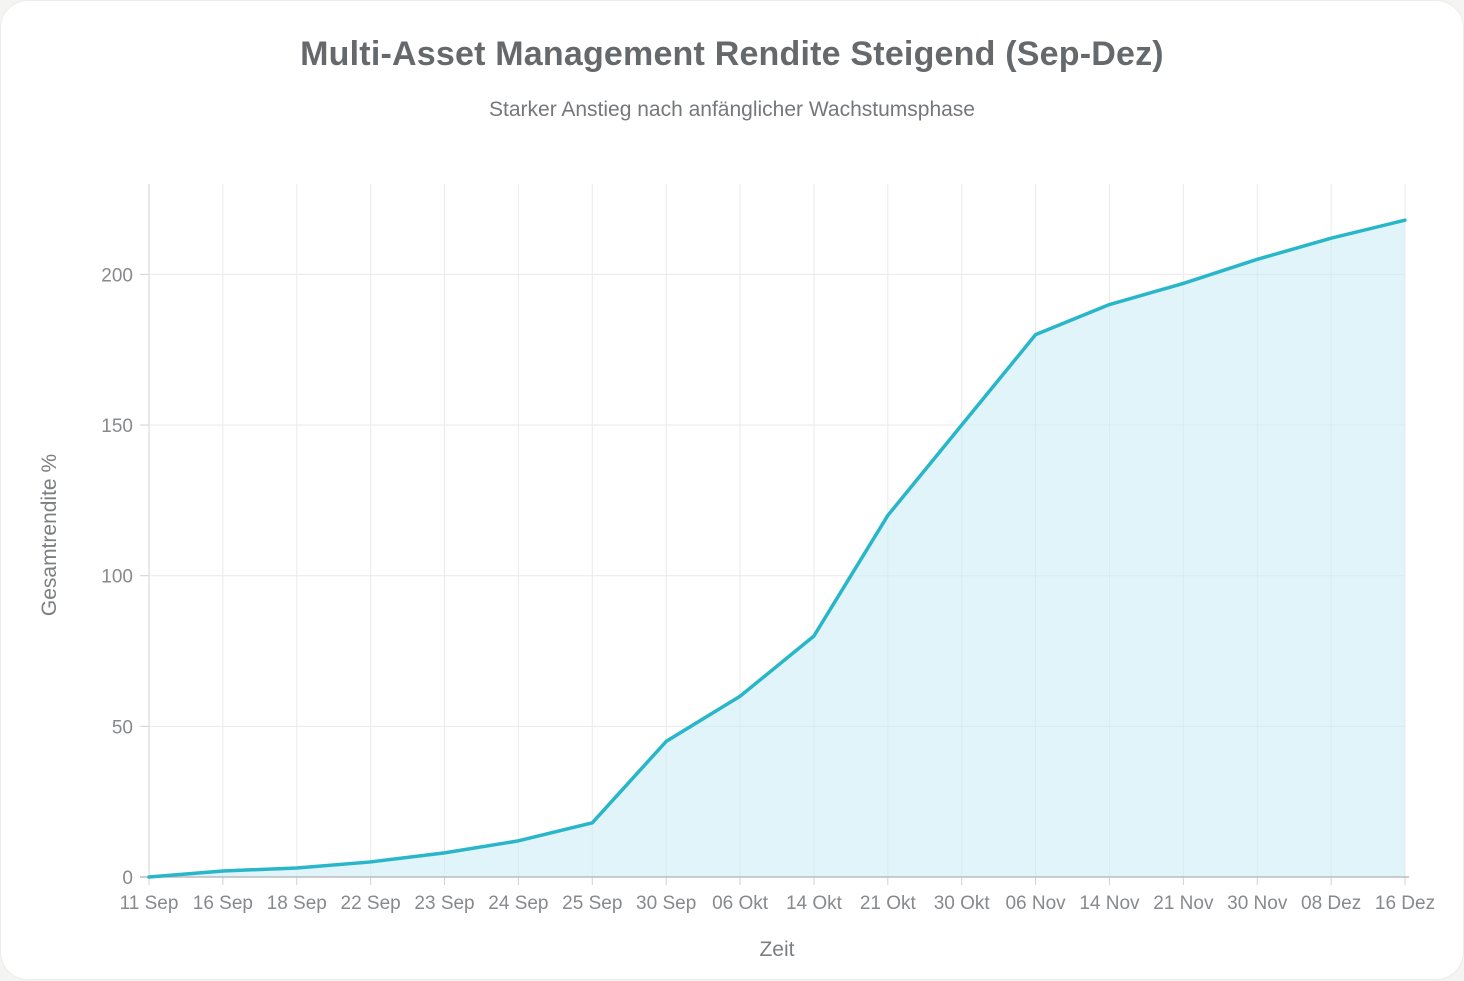 The image size is (1464, 981). Describe the element at coordinates (117, 275) in the screenshot. I see `y-tick-label: 200` at that location.